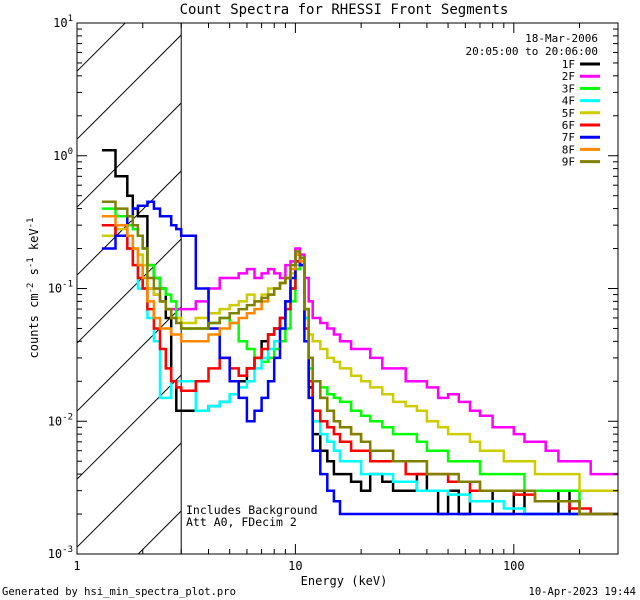 Image resolution: width=640 pixels, height=600 pixels. Describe the element at coordinates (568, 149) in the screenshot. I see `legend-label-8f: 8F` at that location.